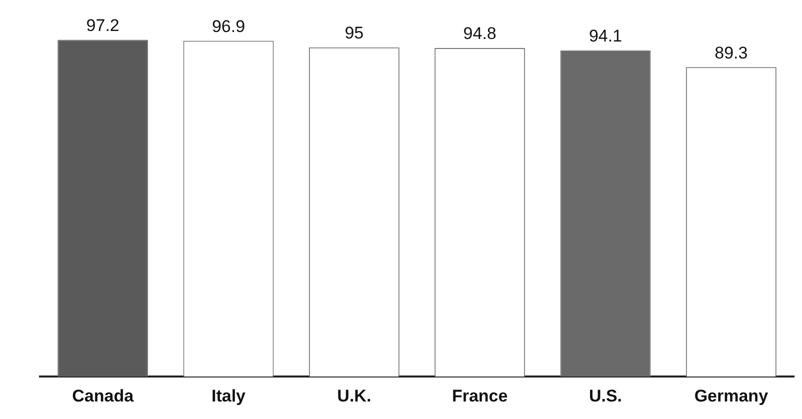 The height and width of the screenshot is (419, 802). Describe the element at coordinates (731, 52) in the screenshot. I see `data-label: 89.3` at that location.